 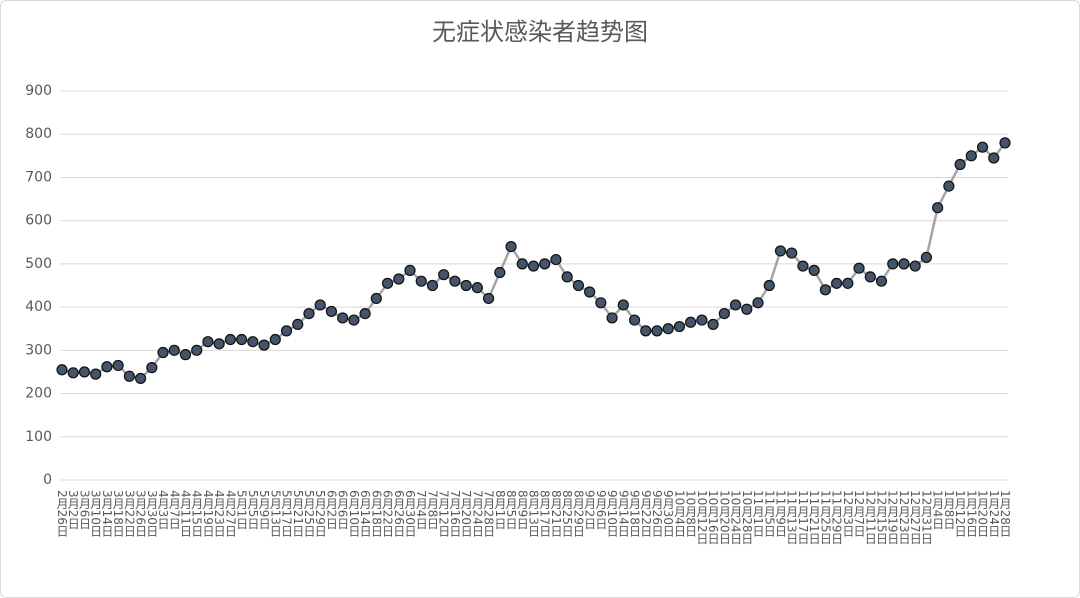 I want to click on y-tick-label: 0, so click(x=47, y=480).